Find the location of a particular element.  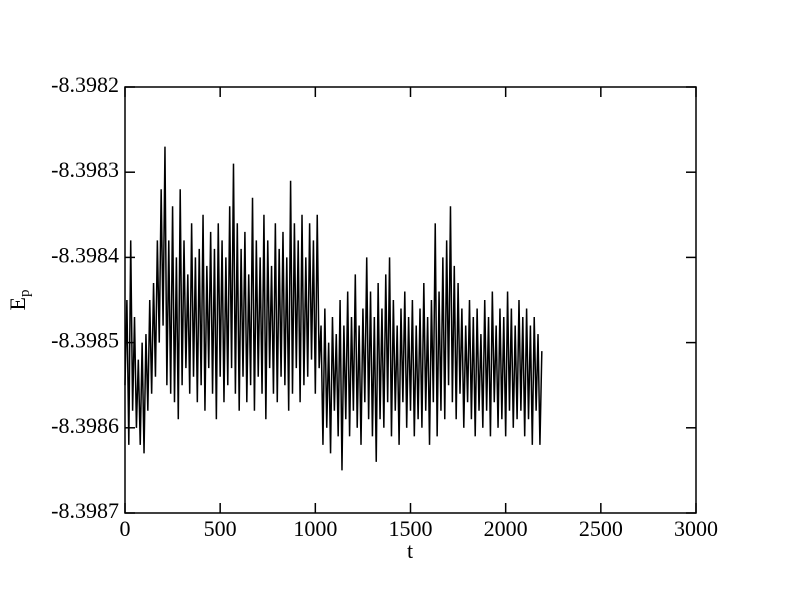

y-tick-label: -8.3983 is located at coordinates (85, 169).